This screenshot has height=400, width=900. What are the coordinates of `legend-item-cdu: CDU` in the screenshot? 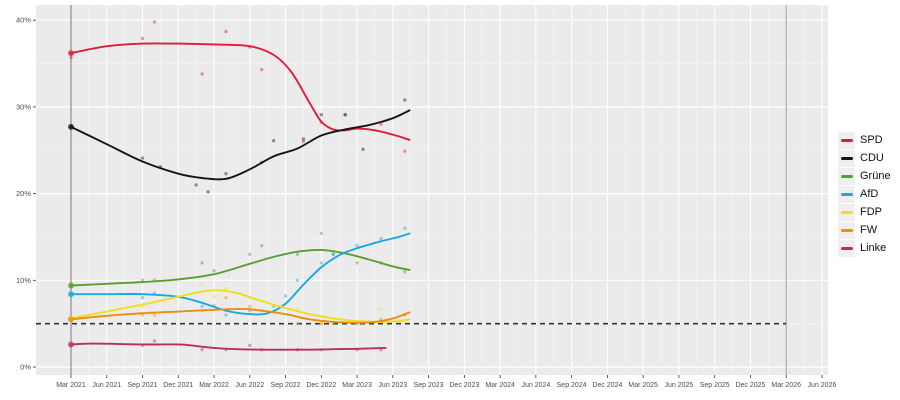 It's located at (864, 158).